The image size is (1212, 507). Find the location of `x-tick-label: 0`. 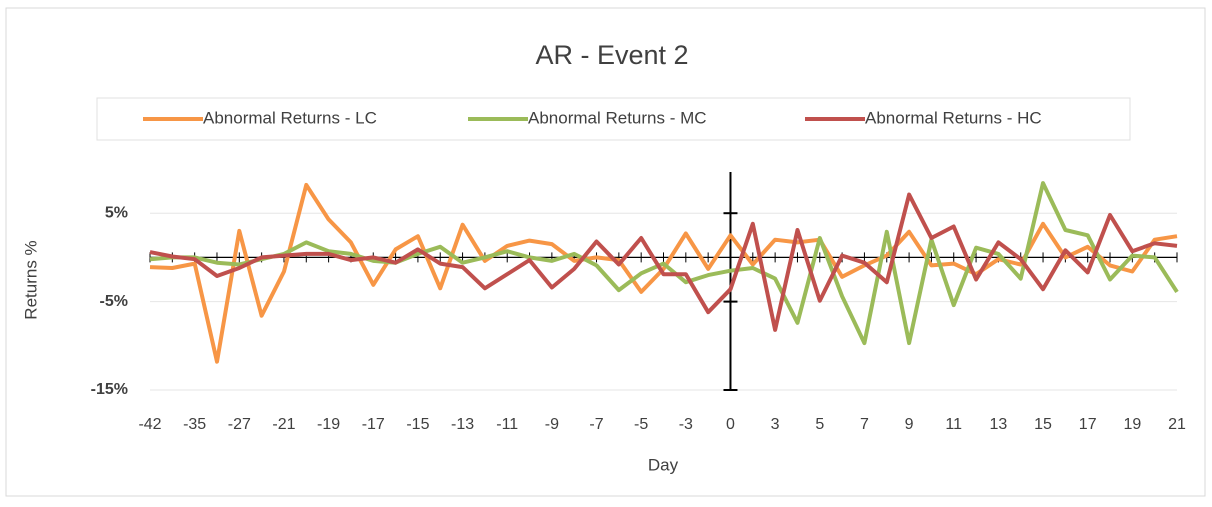

x-tick-label: 0 is located at coordinates (730, 424).